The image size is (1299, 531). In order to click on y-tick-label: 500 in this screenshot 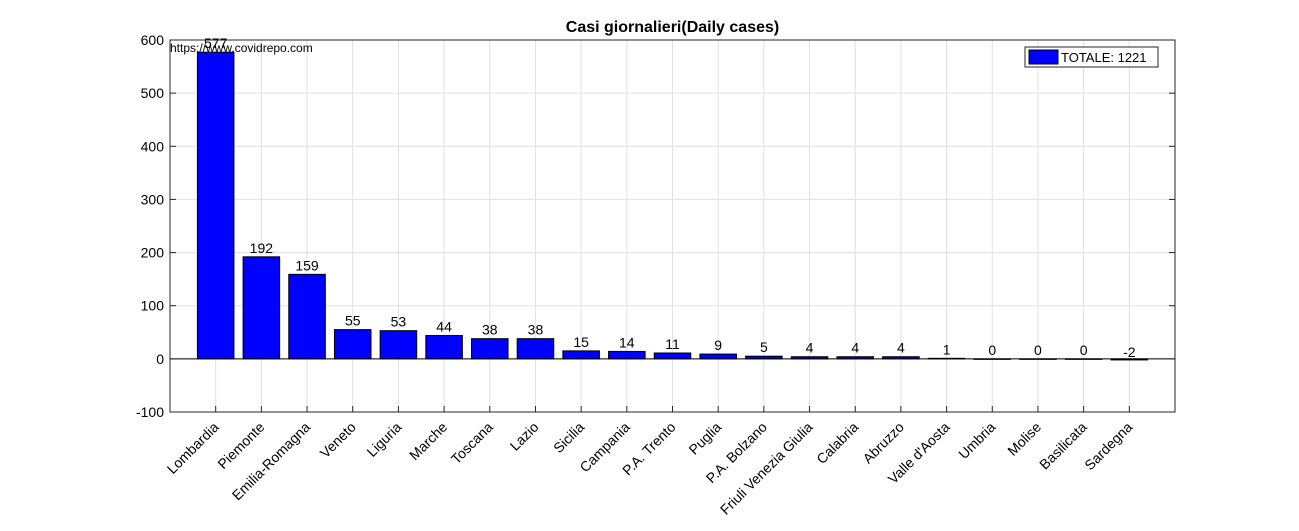, I will do `click(153, 93)`.